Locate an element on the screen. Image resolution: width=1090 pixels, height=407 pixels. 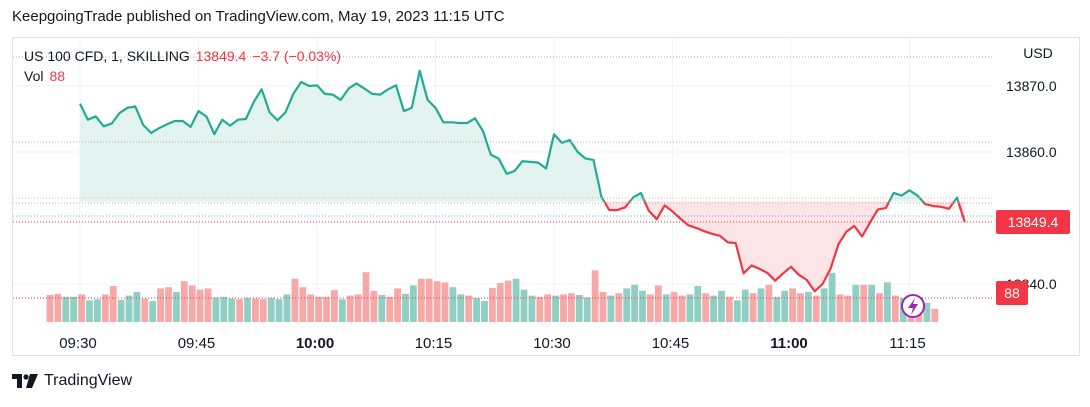
area-fill-above is located at coordinates (906, 196).